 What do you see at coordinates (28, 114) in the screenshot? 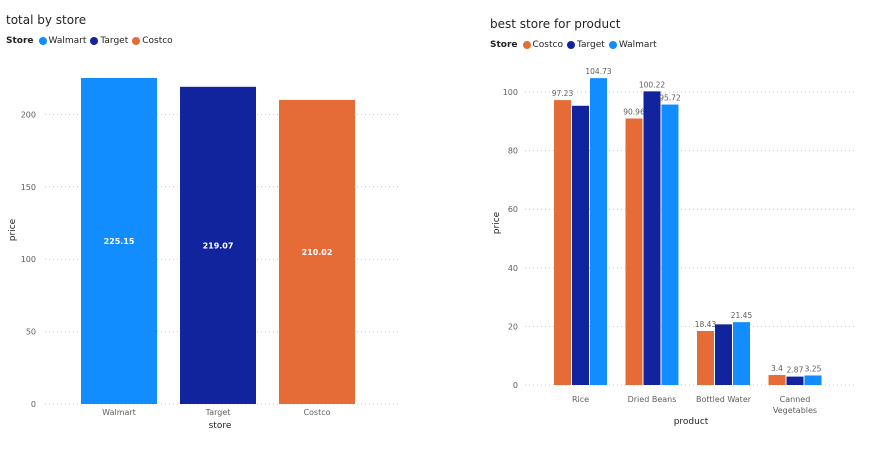
I see `y-tick-label-200: 200` at bounding box center [28, 114].